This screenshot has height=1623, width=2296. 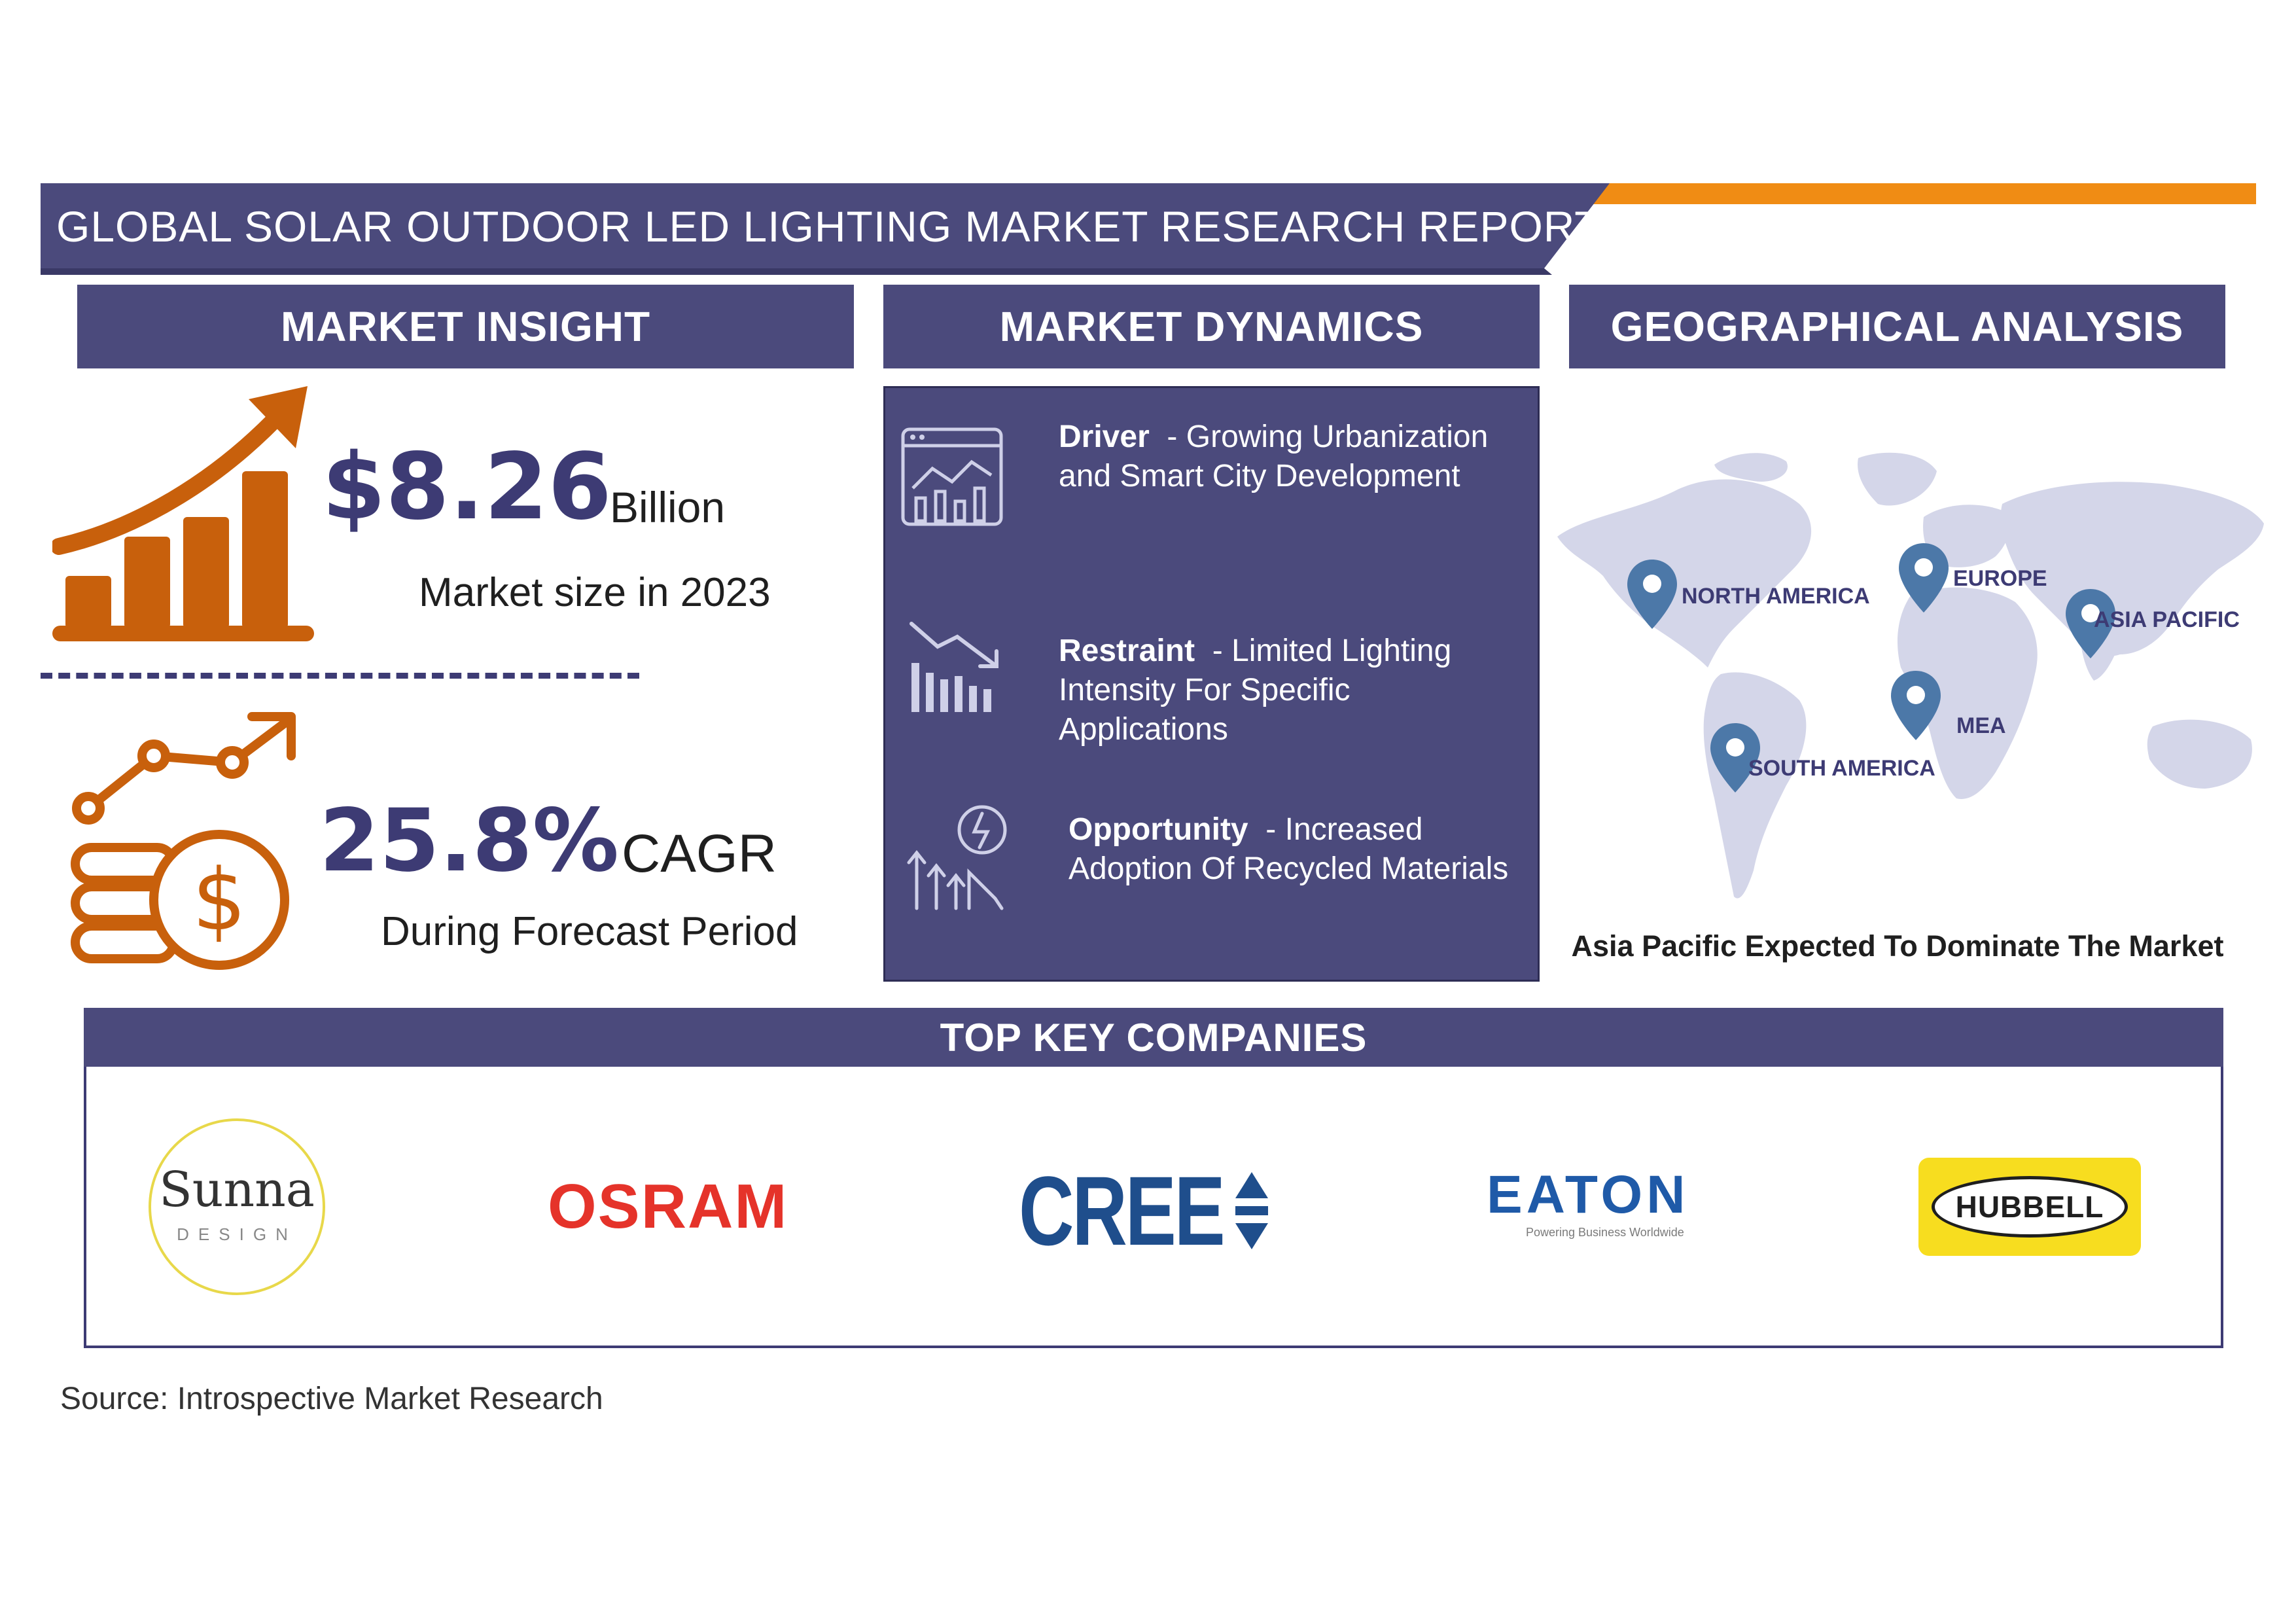 I want to click on sunna-logo: Sunna DESIGN, so click(x=237, y=1206).